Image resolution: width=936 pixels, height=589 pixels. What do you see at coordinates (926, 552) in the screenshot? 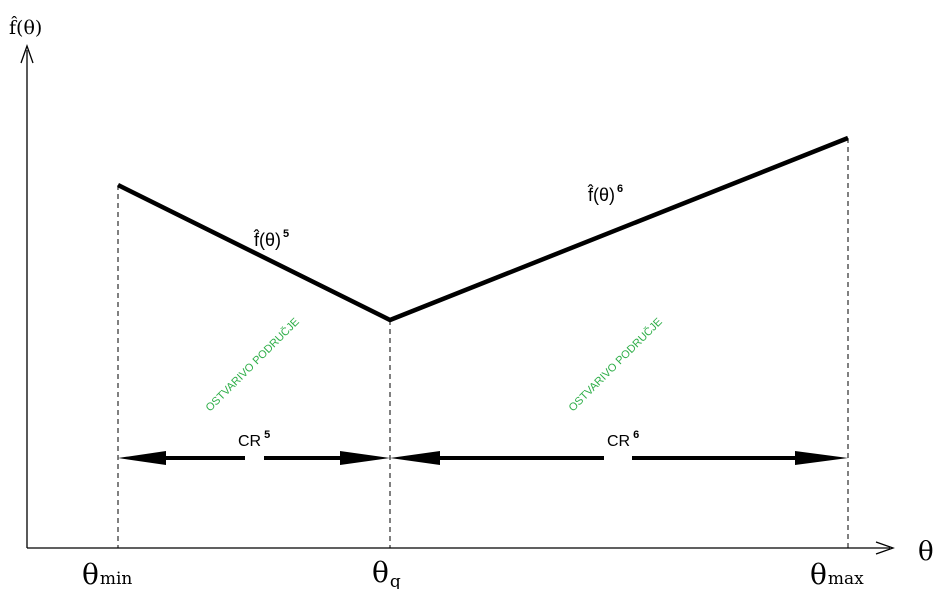
I see `x-axis-label: θ` at bounding box center [926, 552].